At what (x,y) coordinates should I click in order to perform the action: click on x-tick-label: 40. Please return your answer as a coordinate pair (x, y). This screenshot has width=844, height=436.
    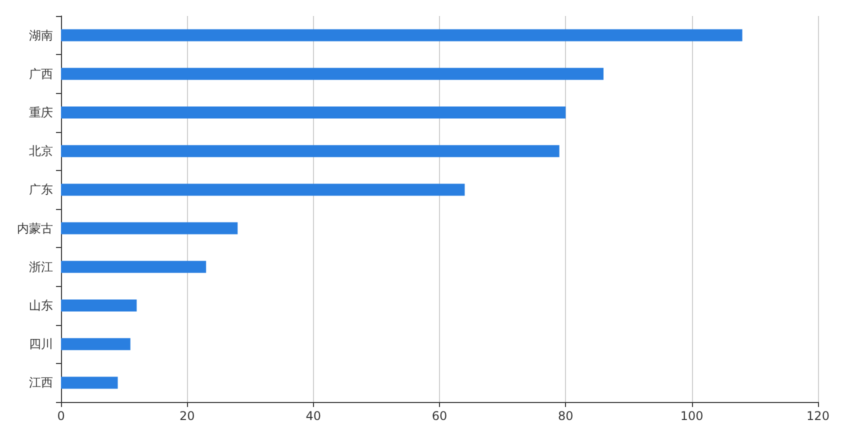
    Looking at the image, I should click on (313, 416).